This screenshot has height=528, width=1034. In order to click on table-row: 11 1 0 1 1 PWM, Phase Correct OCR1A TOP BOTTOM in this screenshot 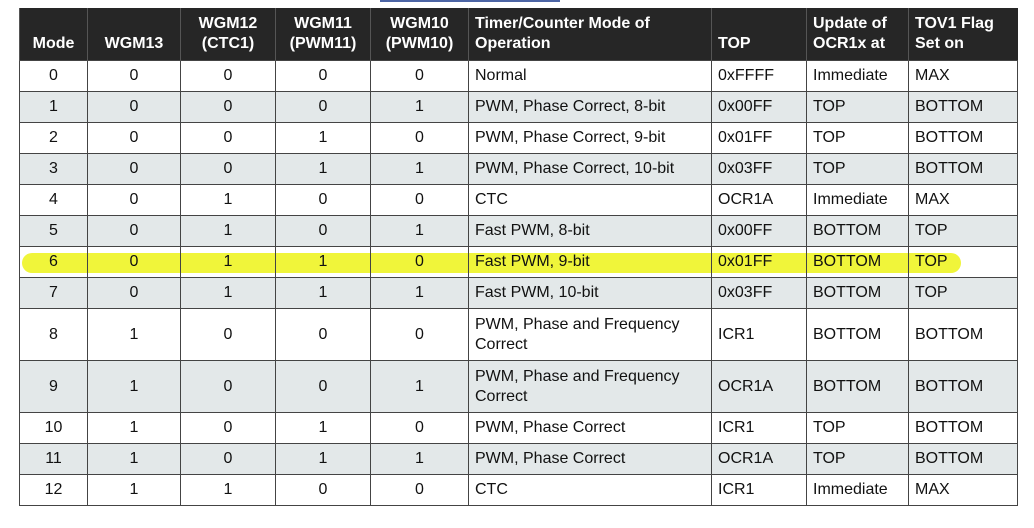, I will do `click(518, 459)`.